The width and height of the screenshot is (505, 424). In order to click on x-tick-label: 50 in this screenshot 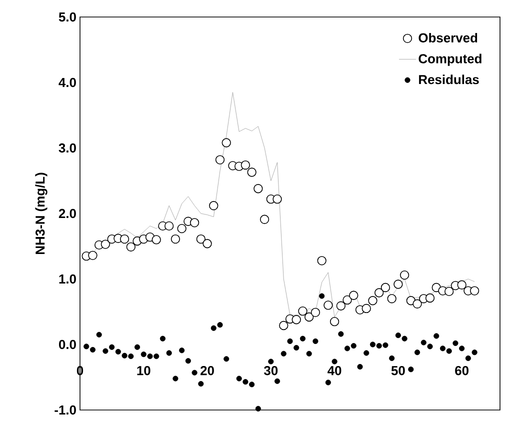, I will do `click(398, 371)`.